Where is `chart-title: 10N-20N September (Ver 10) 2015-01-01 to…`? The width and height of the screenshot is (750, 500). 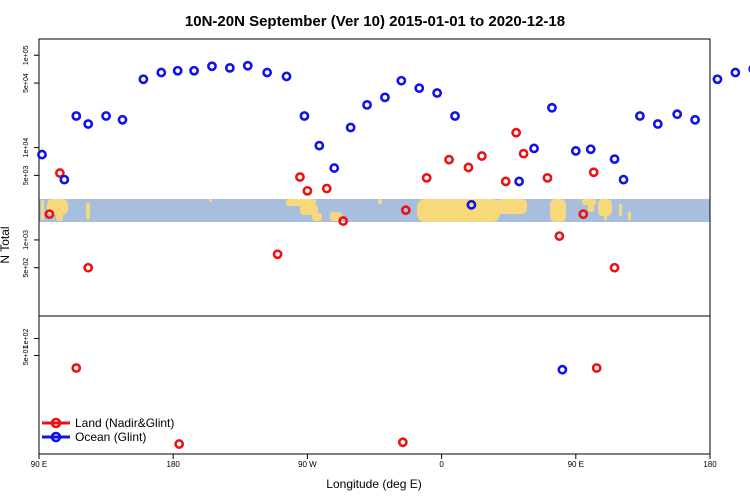
chart-title: 10N-20N September (Ver 10) 2015-01-01 to… is located at coordinates (375, 21).